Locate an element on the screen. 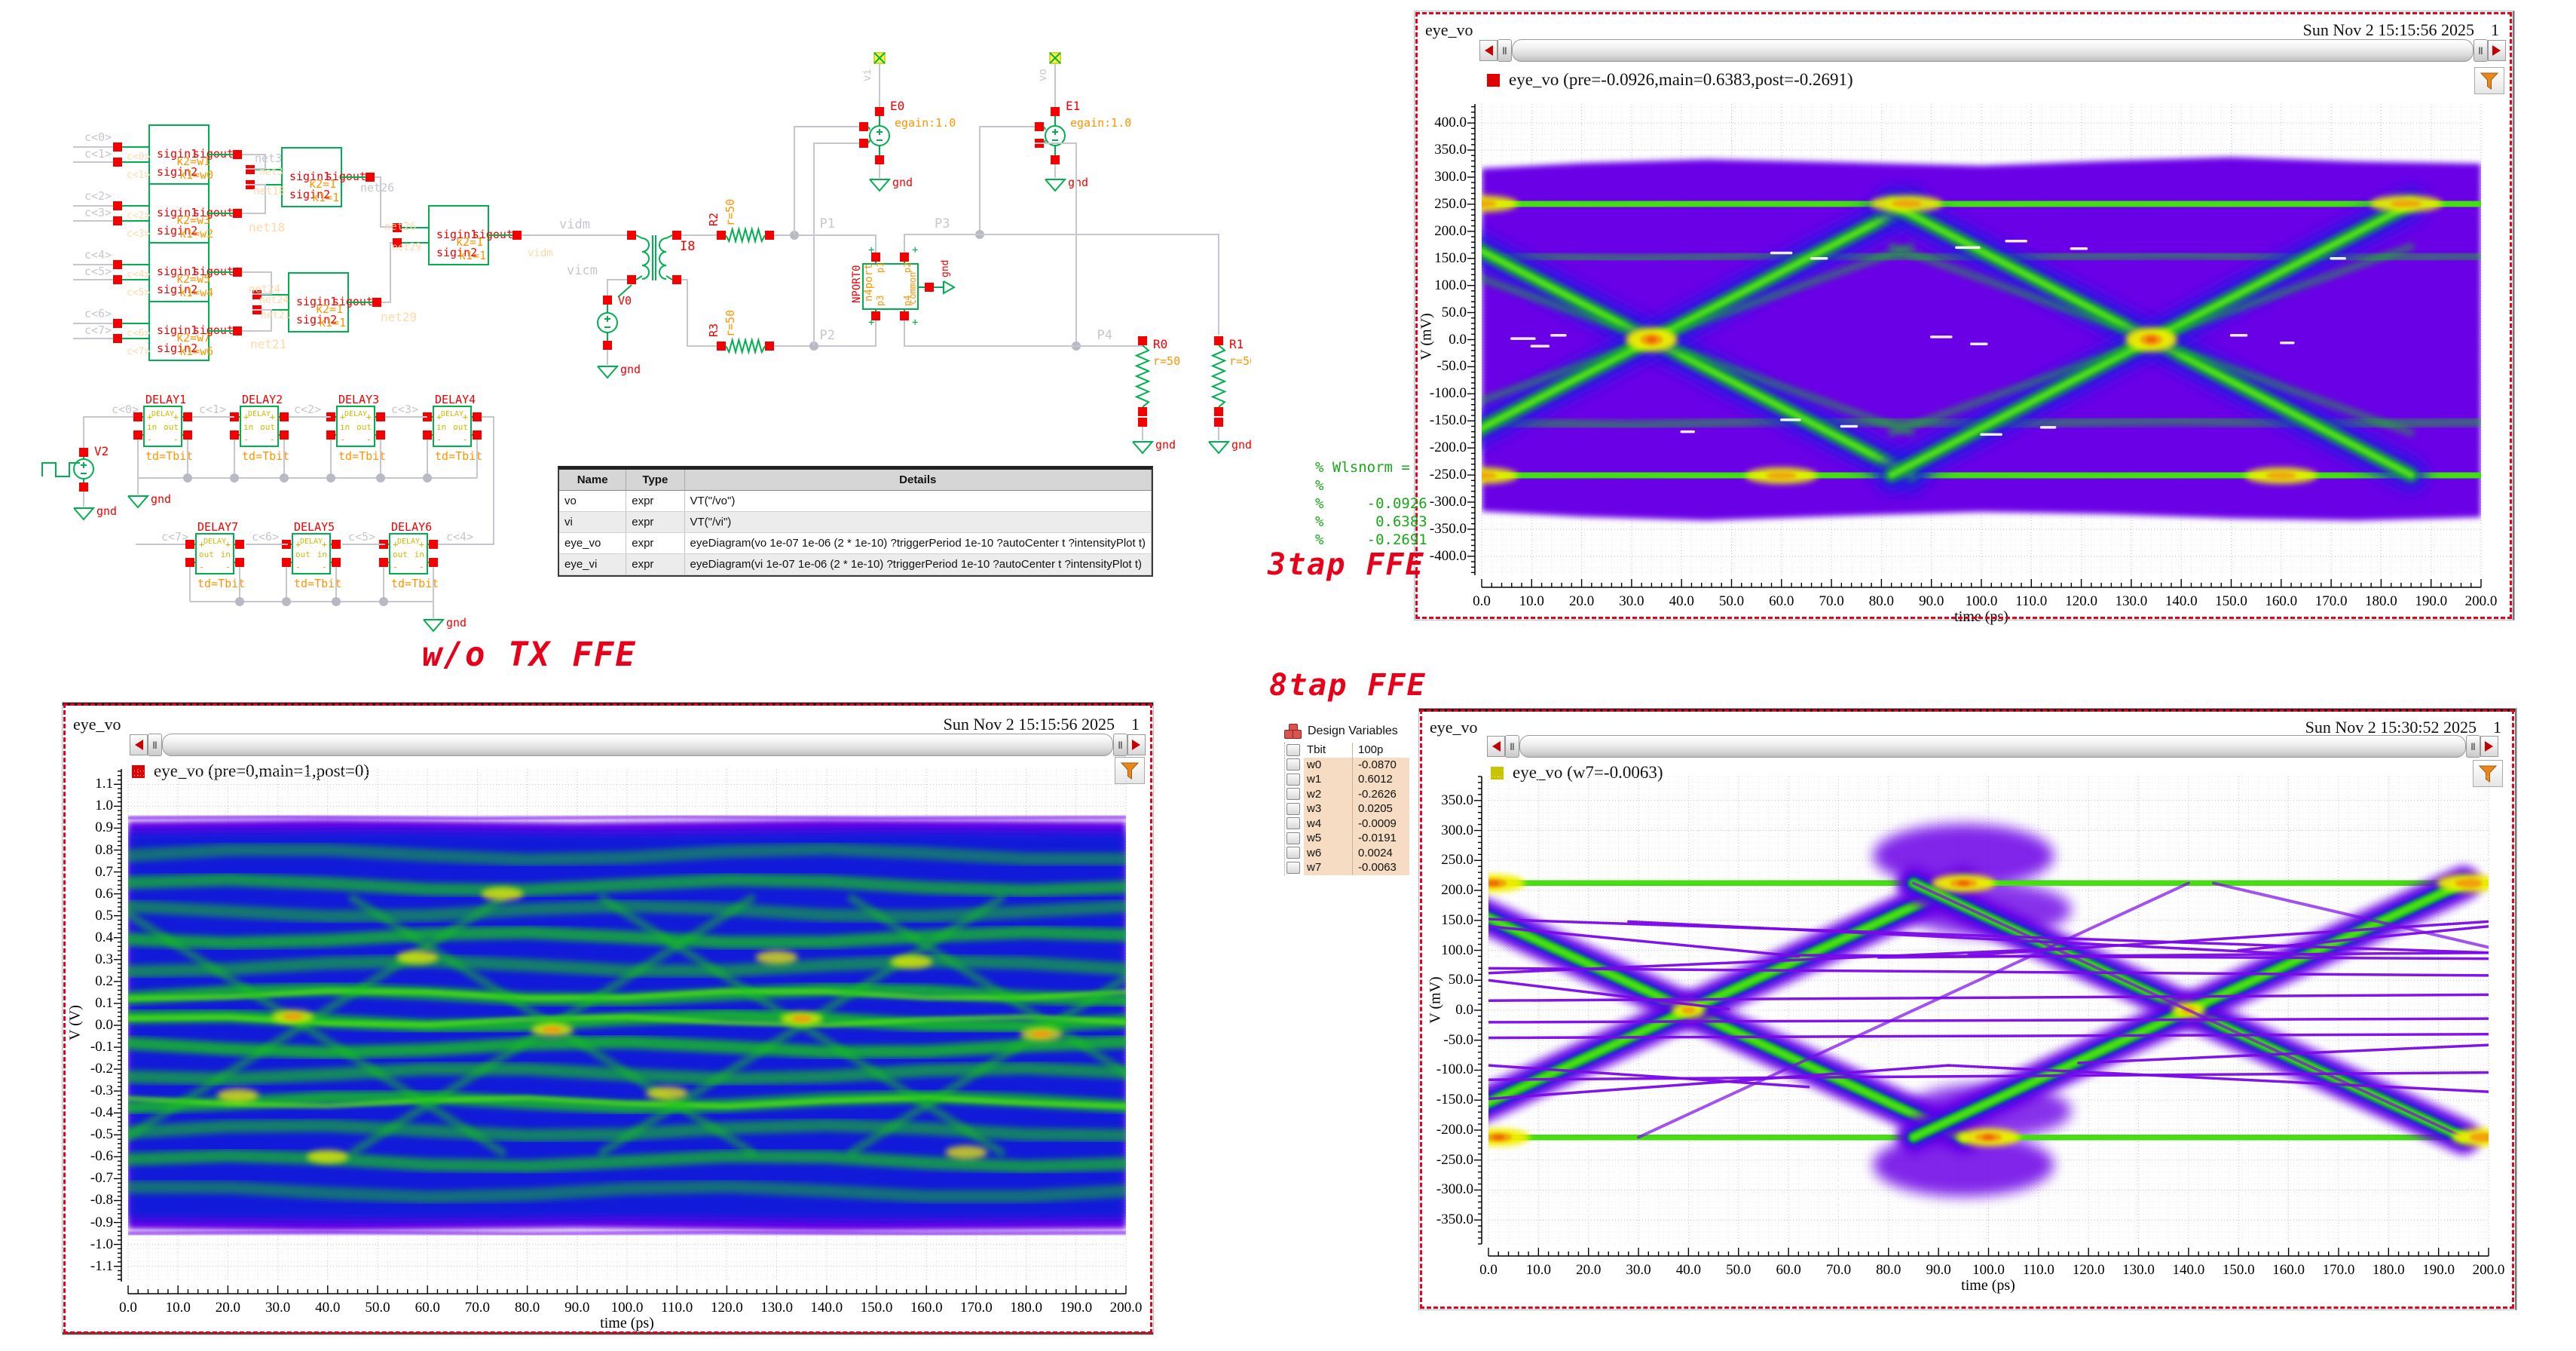  x-tick-label: 10.0 is located at coordinates (1538, 1270).